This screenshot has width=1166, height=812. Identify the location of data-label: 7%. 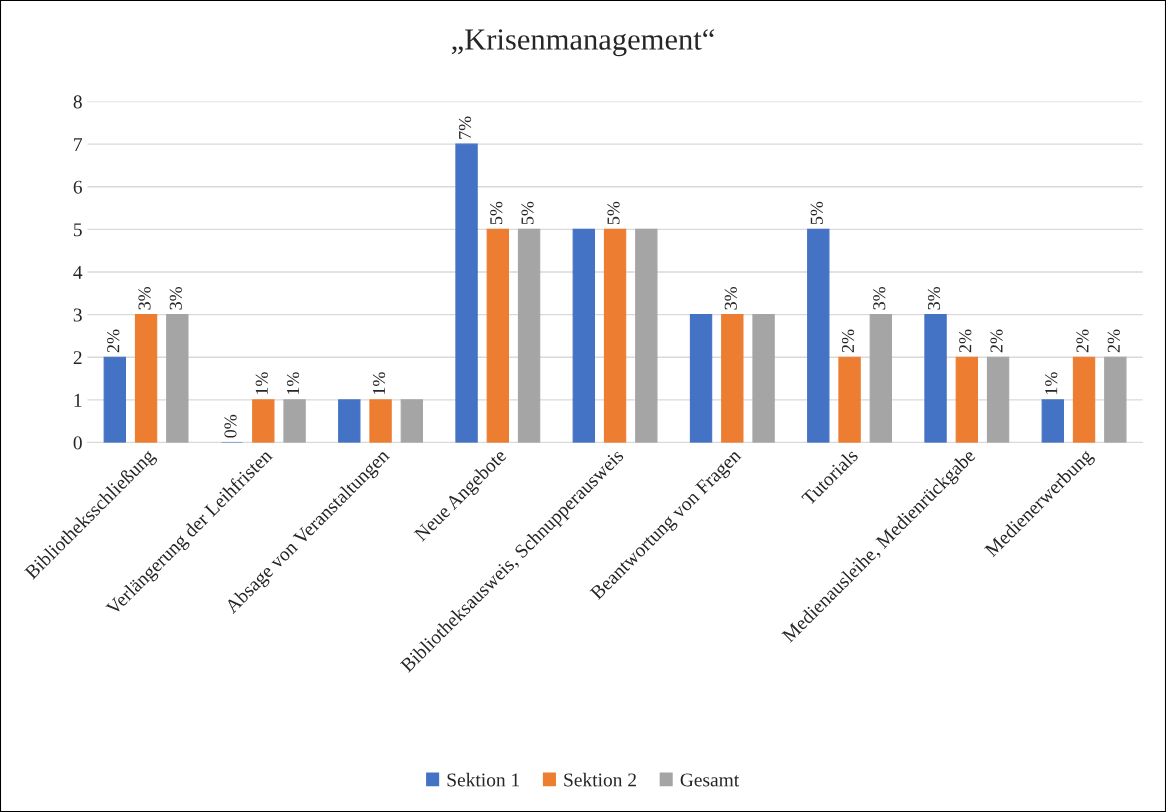
(465, 127).